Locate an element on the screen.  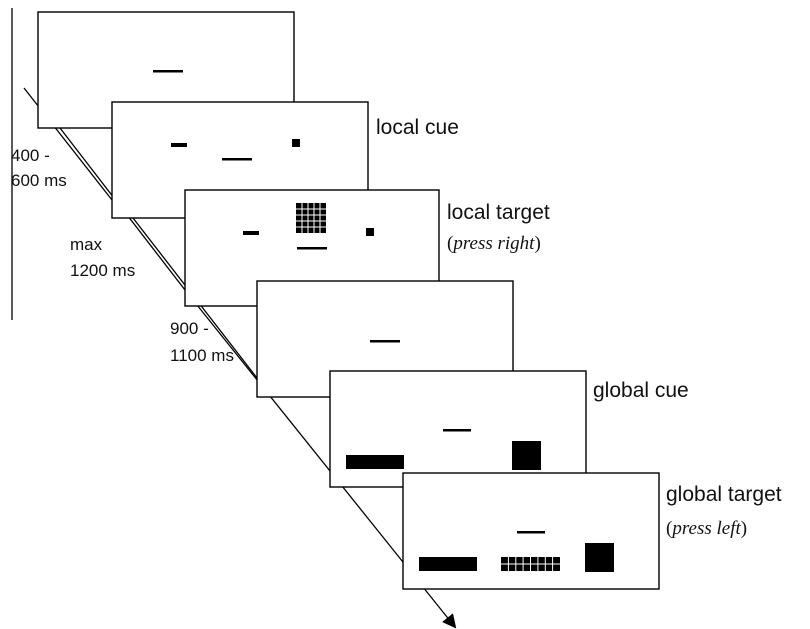
timing-1-line-2: 600 ms is located at coordinates (39, 180).